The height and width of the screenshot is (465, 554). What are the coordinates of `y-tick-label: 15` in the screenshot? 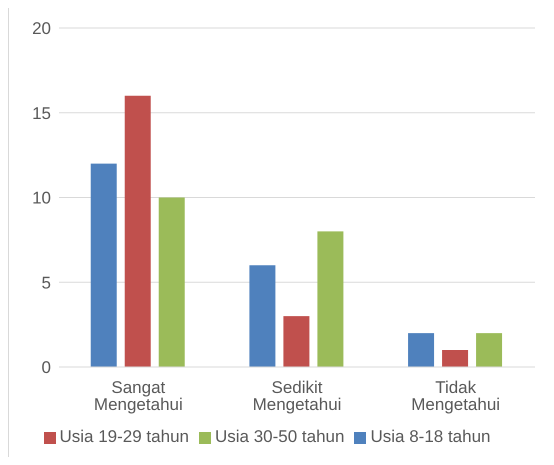 It's located at (41, 113).